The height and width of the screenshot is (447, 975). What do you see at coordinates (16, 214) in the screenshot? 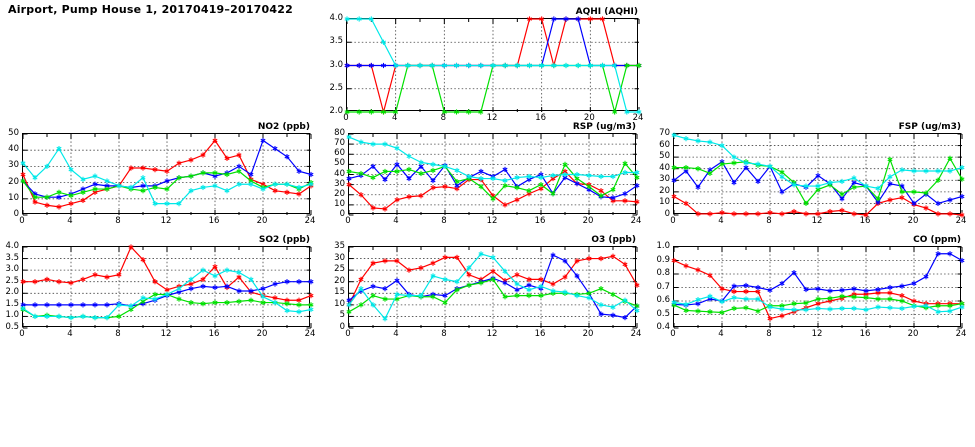
I see `y-tick-label-no2: 0` at bounding box center [16, 214].